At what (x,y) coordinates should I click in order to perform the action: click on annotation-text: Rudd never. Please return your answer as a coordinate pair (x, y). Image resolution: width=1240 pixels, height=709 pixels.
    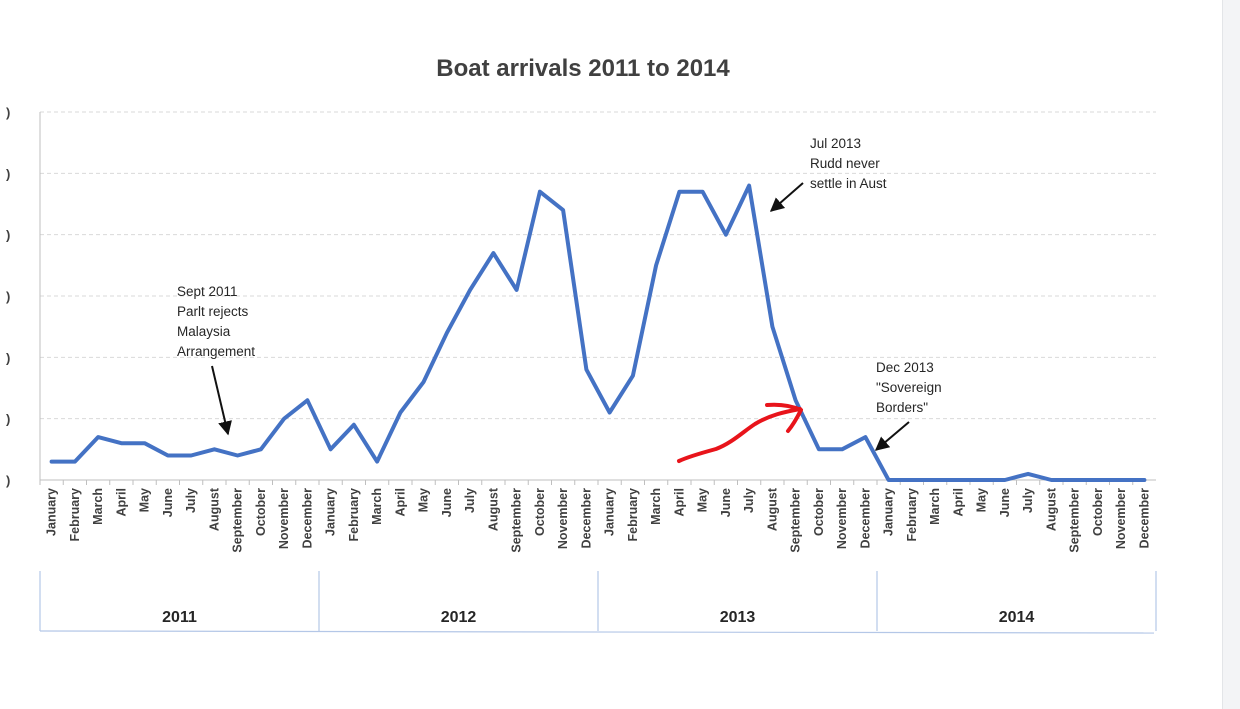
    Looking at the image, I should click on (845, 163).